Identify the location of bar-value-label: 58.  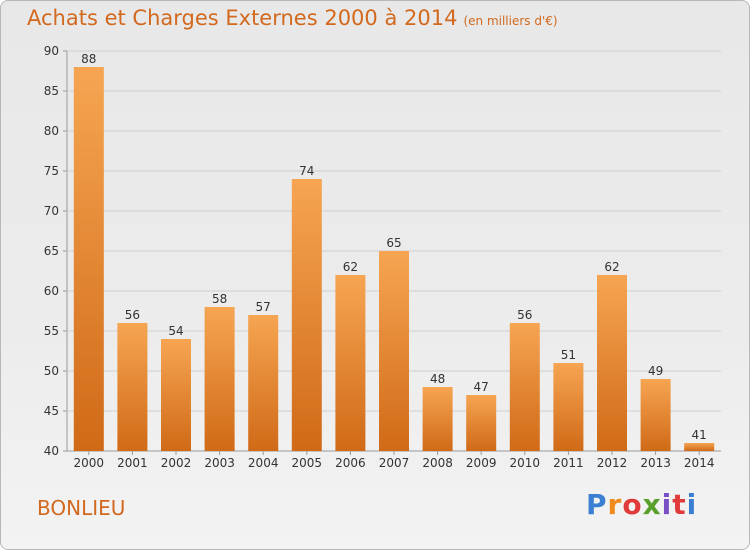
(219, 299).